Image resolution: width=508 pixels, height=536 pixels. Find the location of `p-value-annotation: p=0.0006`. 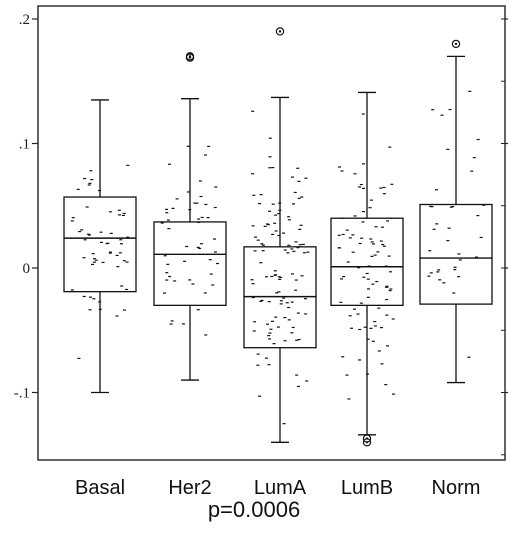

p-value-annotation: p=0.0006 is located at coordinates (254, 509).